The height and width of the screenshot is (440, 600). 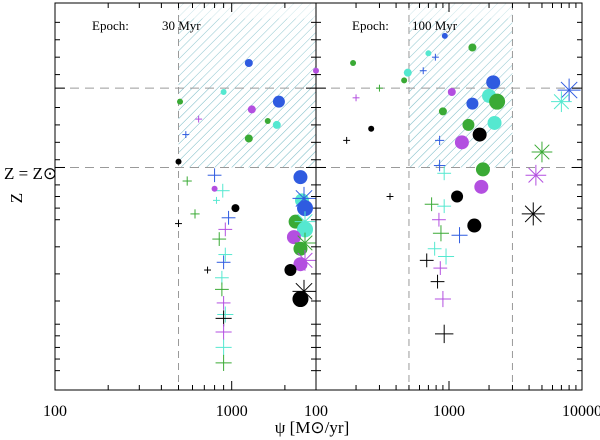 I want to click on shaded-region-core, so click(x=247, y=123).